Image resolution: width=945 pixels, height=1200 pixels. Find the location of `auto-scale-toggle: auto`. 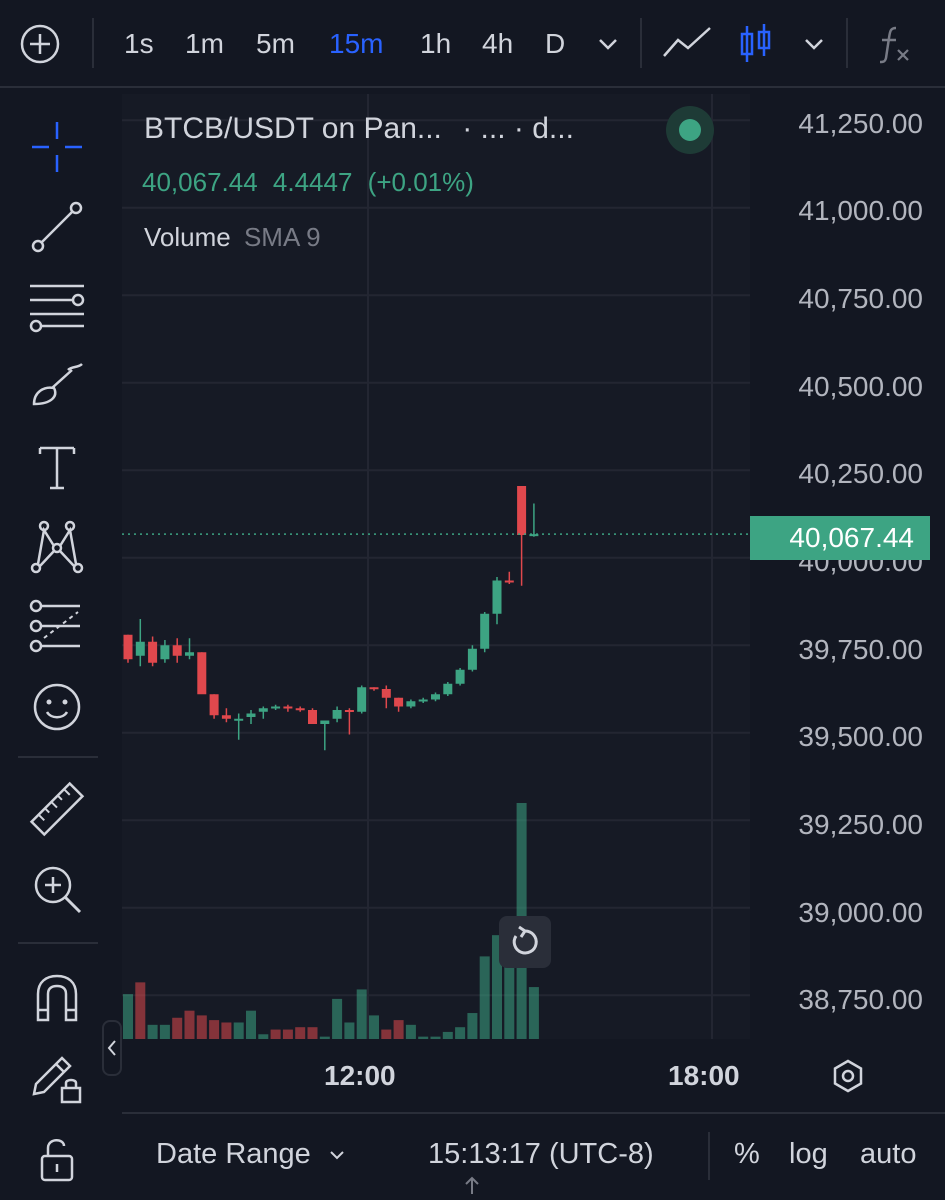

auto-scale-toggle: auto is located at coordinates (888, 1154).